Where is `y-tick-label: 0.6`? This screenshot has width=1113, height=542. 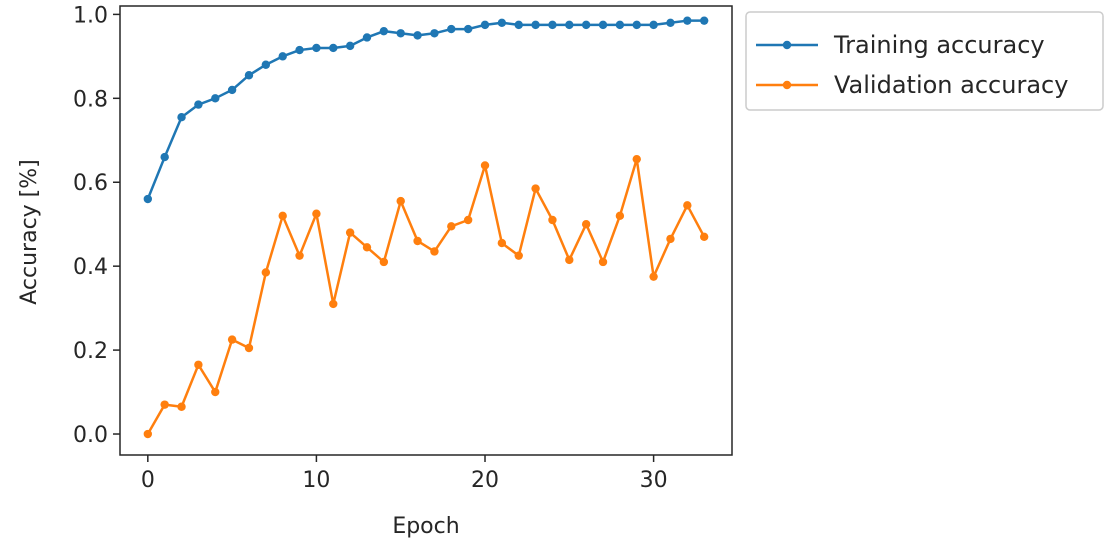
y-tick-label: 0.6 is located at coordinates (90, 183).